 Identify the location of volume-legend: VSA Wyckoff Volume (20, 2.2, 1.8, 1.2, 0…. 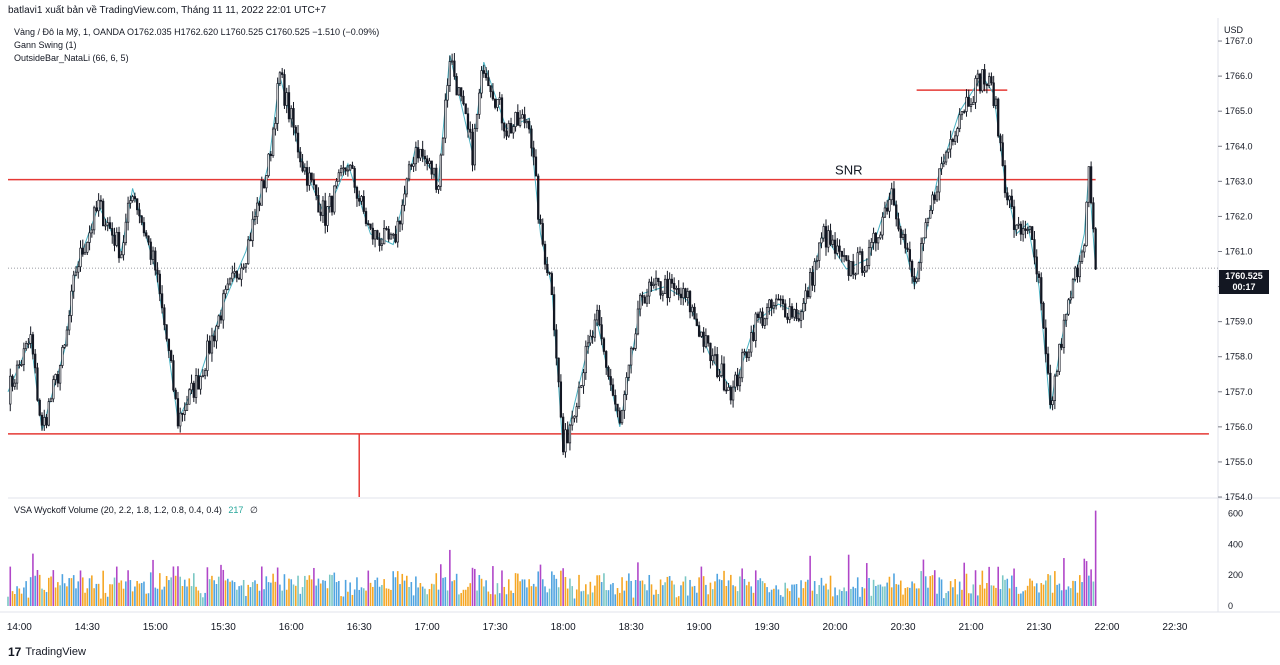
(136, 510).